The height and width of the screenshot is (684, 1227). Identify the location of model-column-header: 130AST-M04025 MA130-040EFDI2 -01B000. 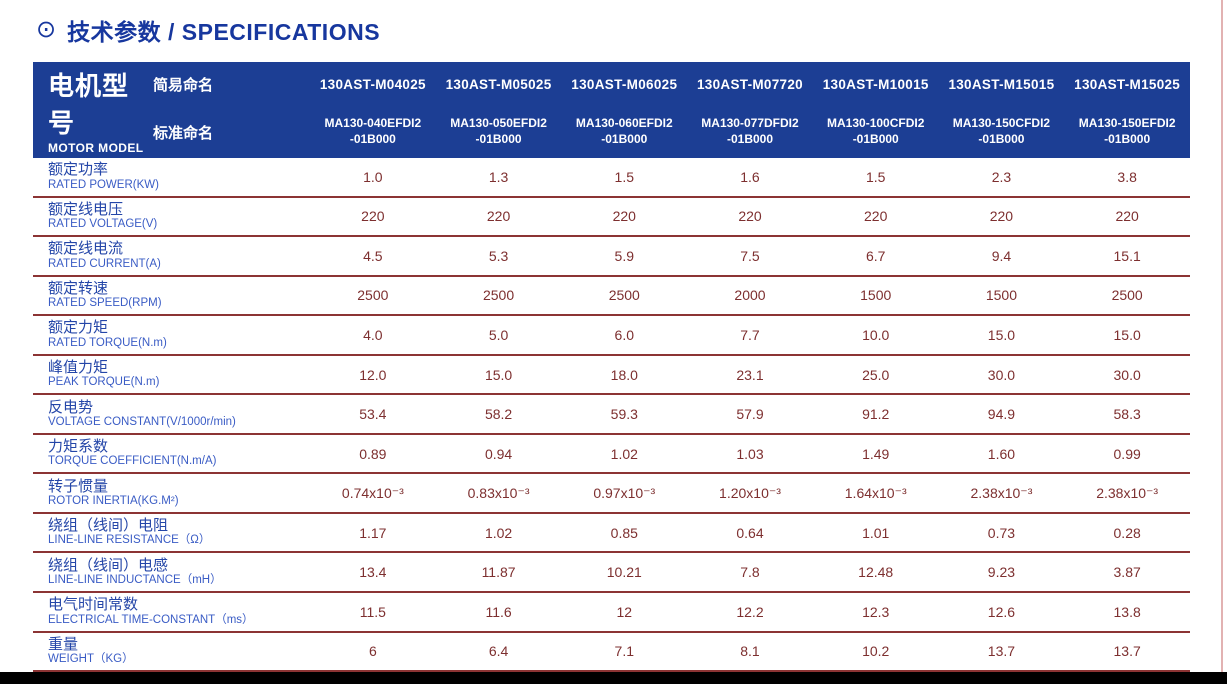
(373, 110).